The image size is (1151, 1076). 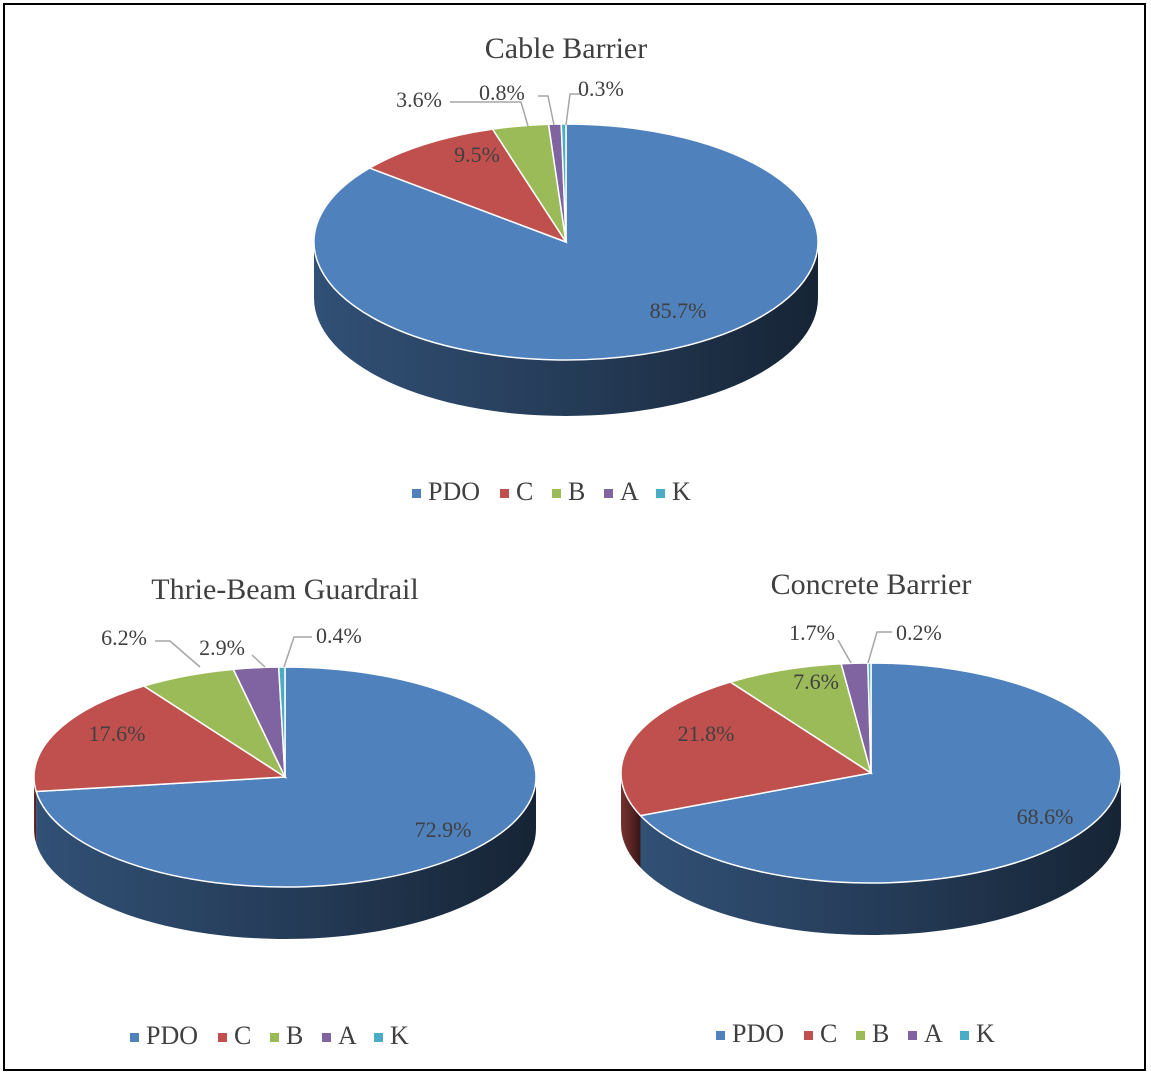 I want to click on data-label-pdo: 85.7%, so click(x=678, y=310).